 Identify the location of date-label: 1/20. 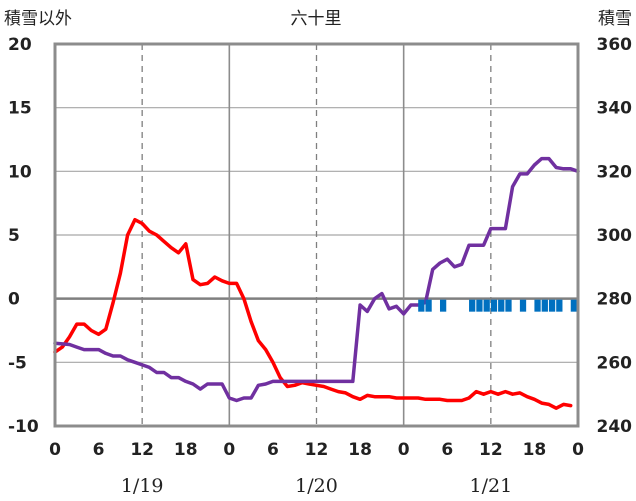
(316, 486).